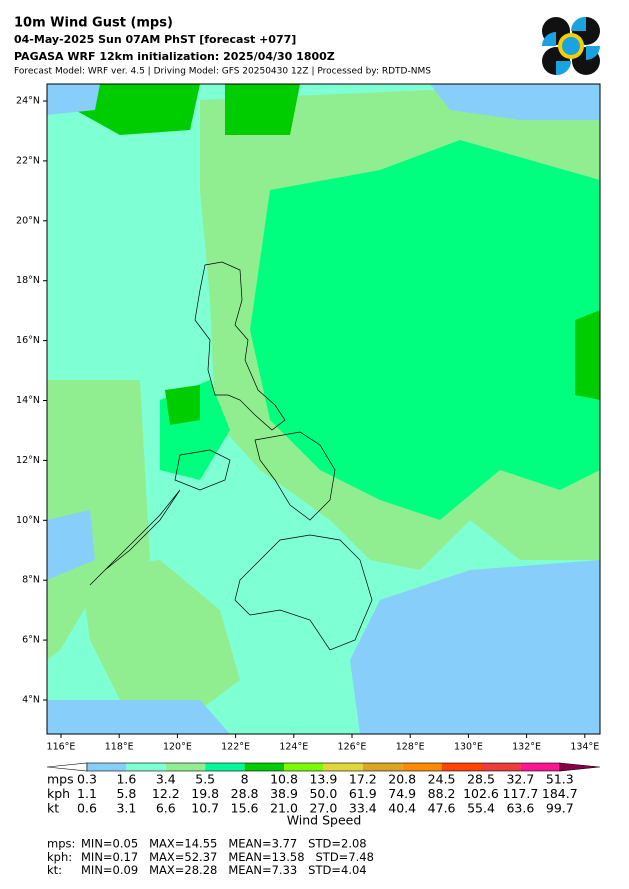 Image resolution: width=629 pixels, height=889 pixels. I want to click on colorbar-value: 33.4, so click(363, 808).